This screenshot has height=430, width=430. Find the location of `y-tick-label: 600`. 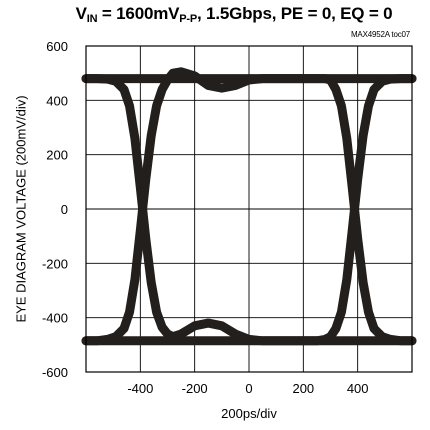

y-tick-label: 600 is located at coordinates (57, 46).